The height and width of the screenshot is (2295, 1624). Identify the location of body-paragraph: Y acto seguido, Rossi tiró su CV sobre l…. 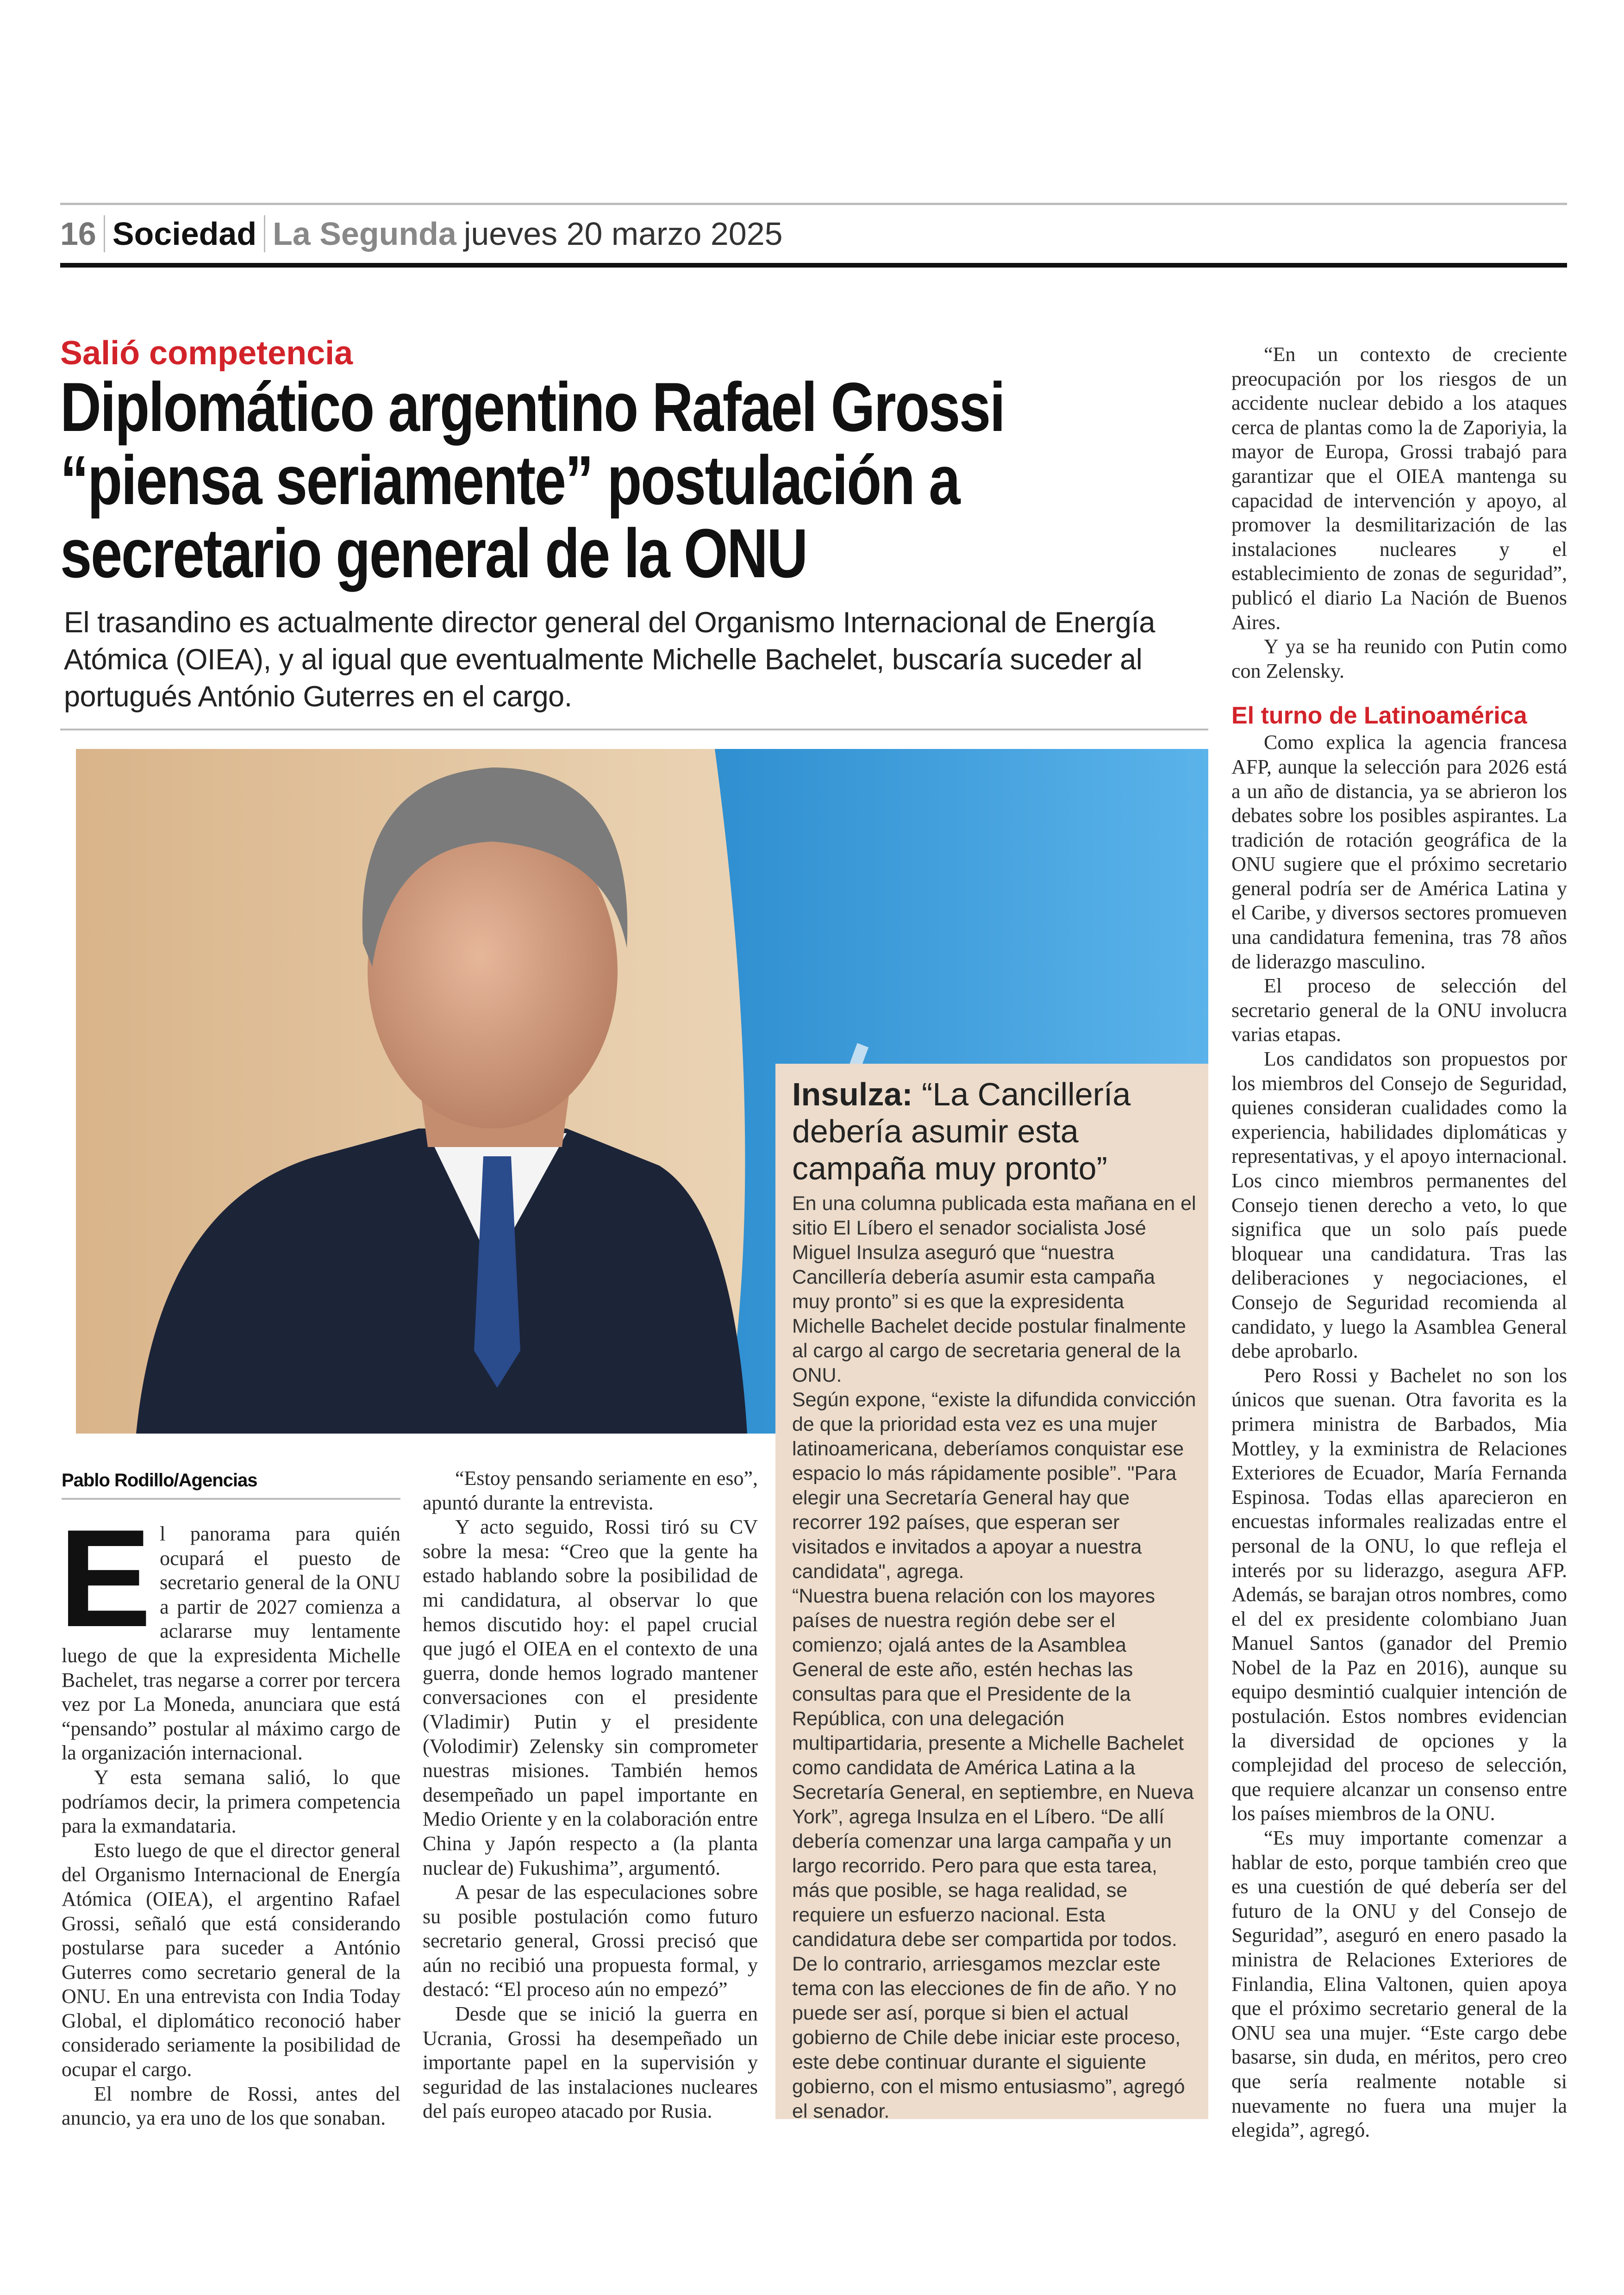
(590, 1697).